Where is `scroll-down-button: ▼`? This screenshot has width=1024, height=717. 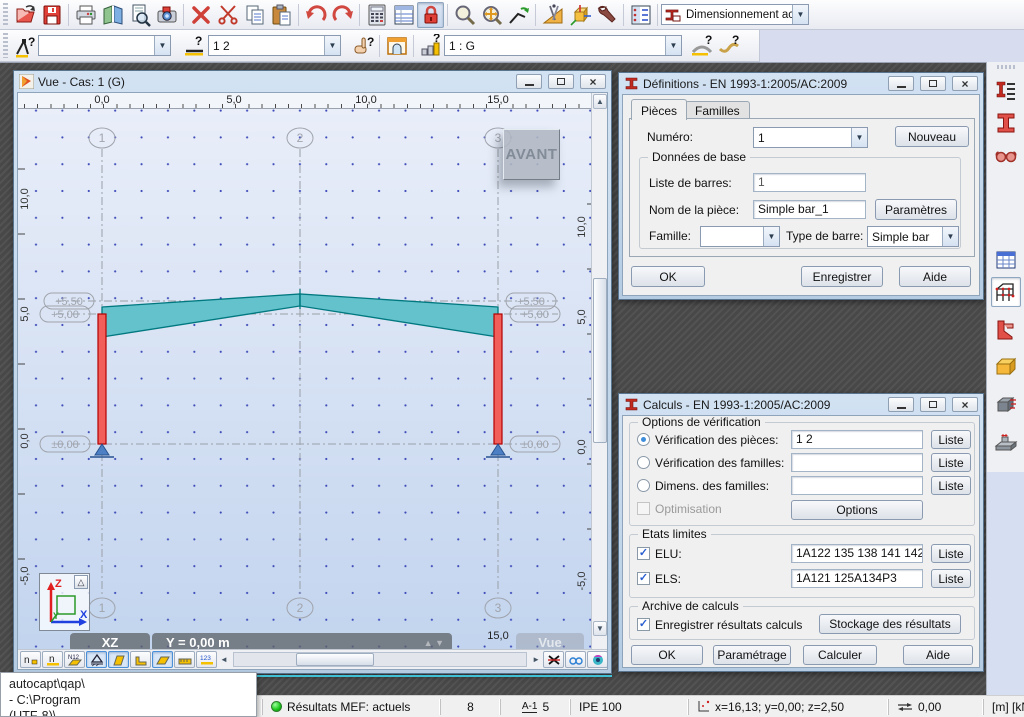
scroll-down-button: ▼ is located at coordinates (600, 628).